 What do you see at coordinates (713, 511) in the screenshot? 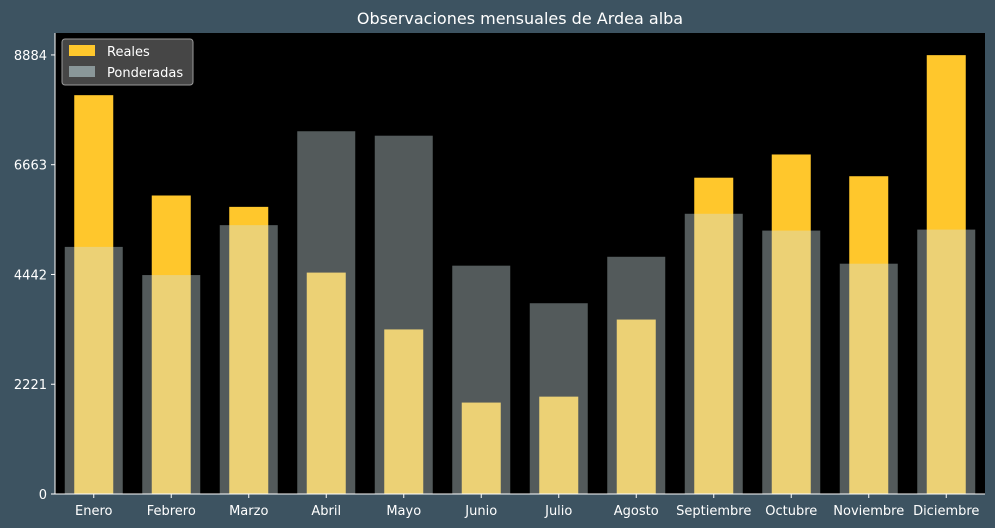
I see `x-tick-label: Septiembre` at bounding box center [713, 511].